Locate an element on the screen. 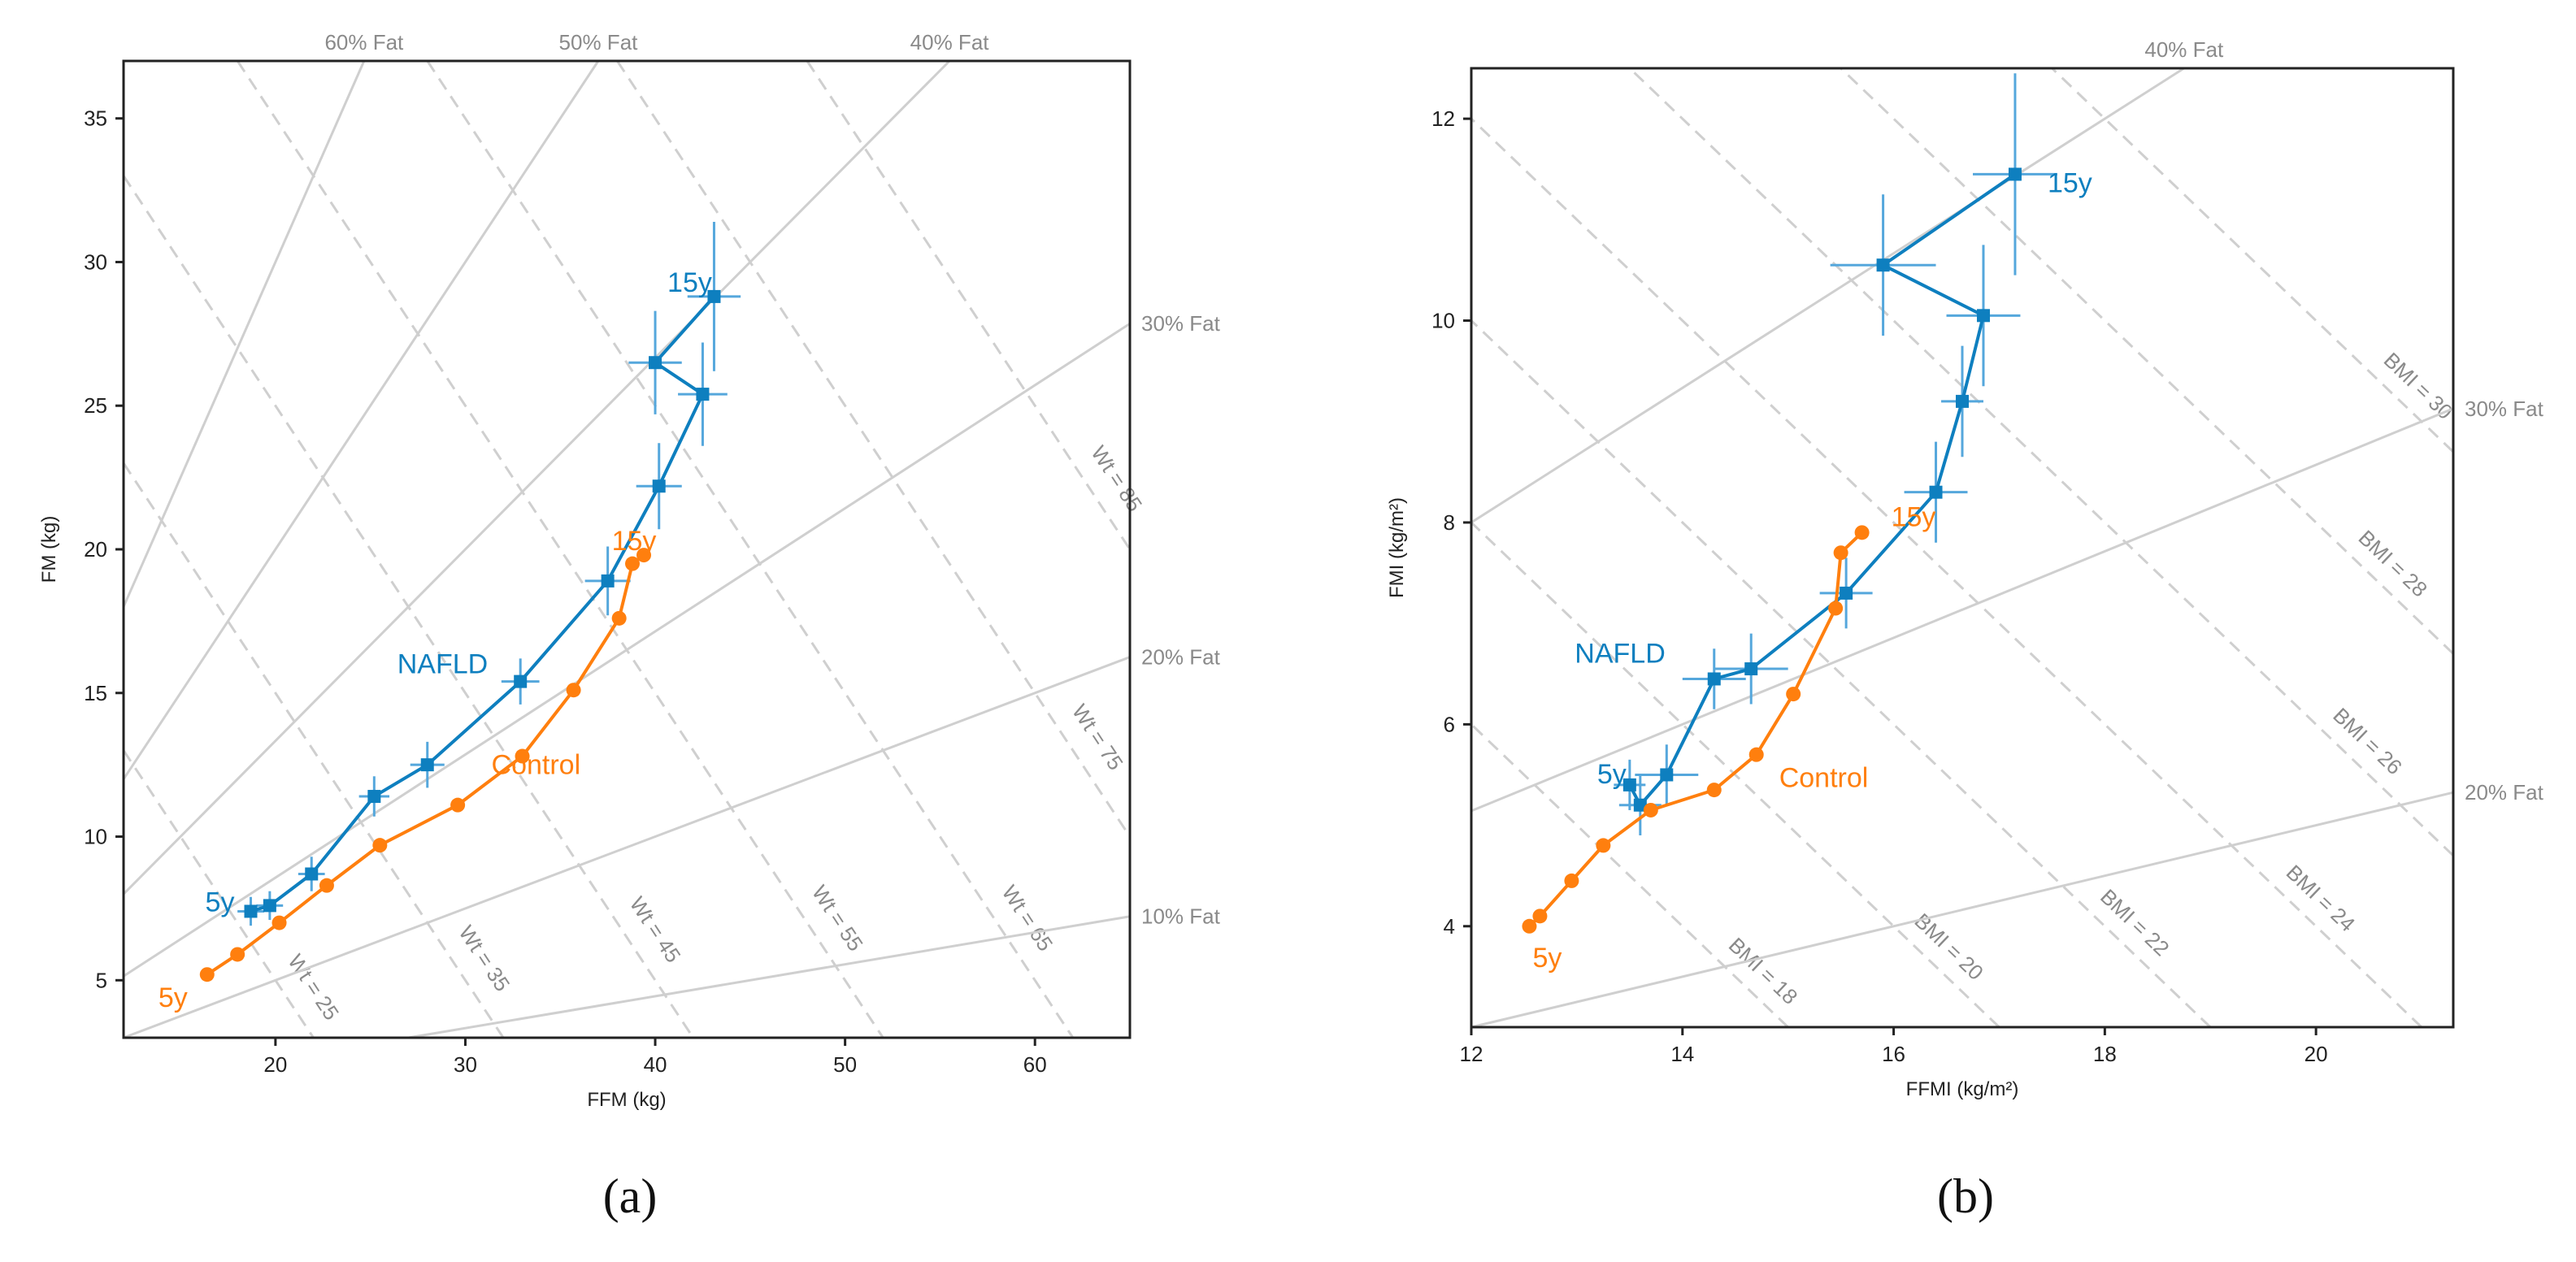 This screenshot has width=2576, height=1262. x-tick-label: 12 is located at coordinates (1471, 1054).